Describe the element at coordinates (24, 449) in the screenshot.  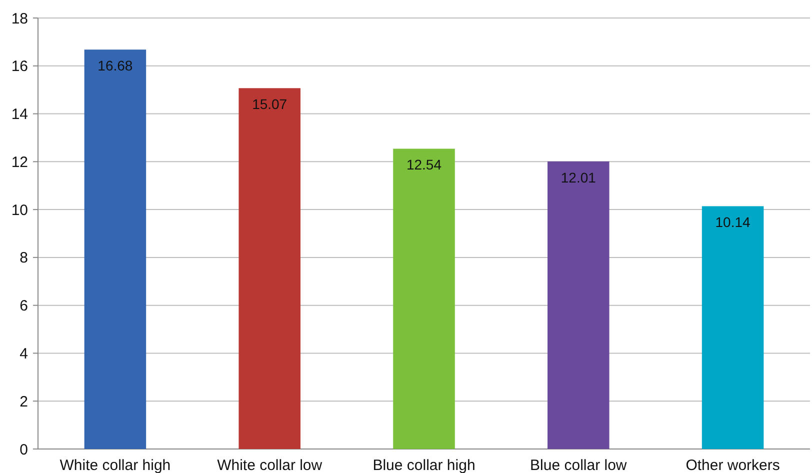
I see `y-tick-label: 0` at that location.